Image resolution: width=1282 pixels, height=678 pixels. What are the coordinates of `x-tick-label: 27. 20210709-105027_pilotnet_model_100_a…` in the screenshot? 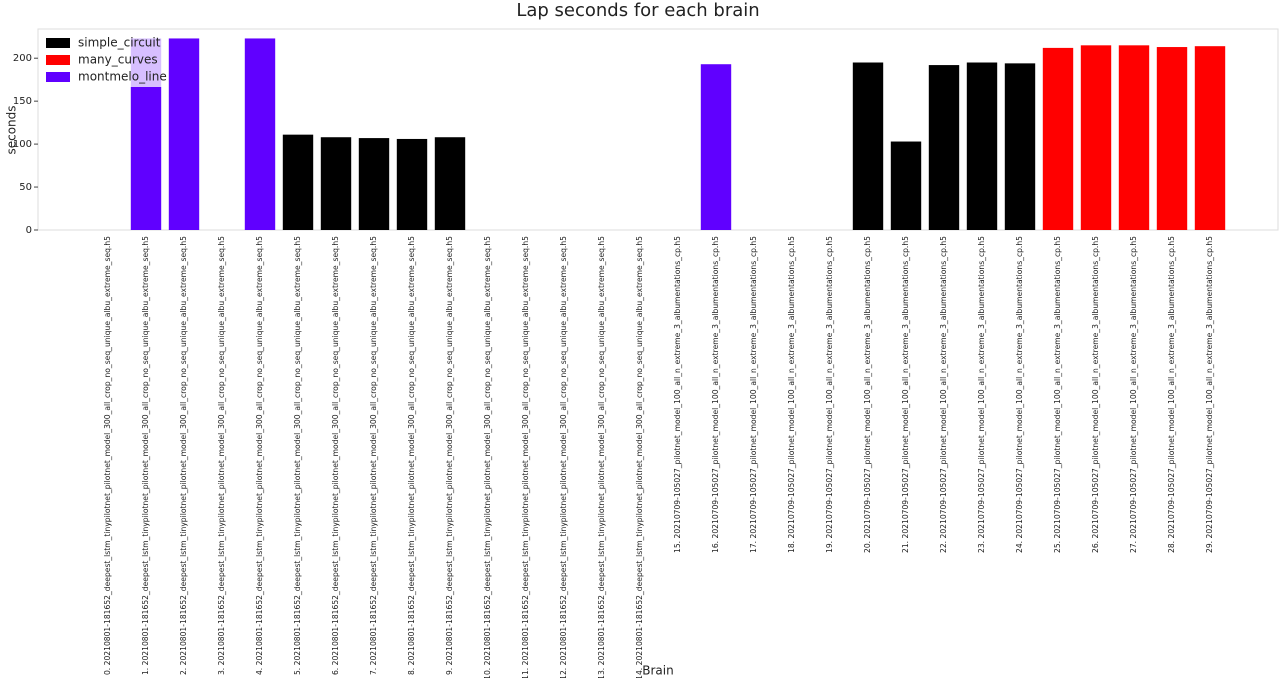 It's located at (1133, 394).